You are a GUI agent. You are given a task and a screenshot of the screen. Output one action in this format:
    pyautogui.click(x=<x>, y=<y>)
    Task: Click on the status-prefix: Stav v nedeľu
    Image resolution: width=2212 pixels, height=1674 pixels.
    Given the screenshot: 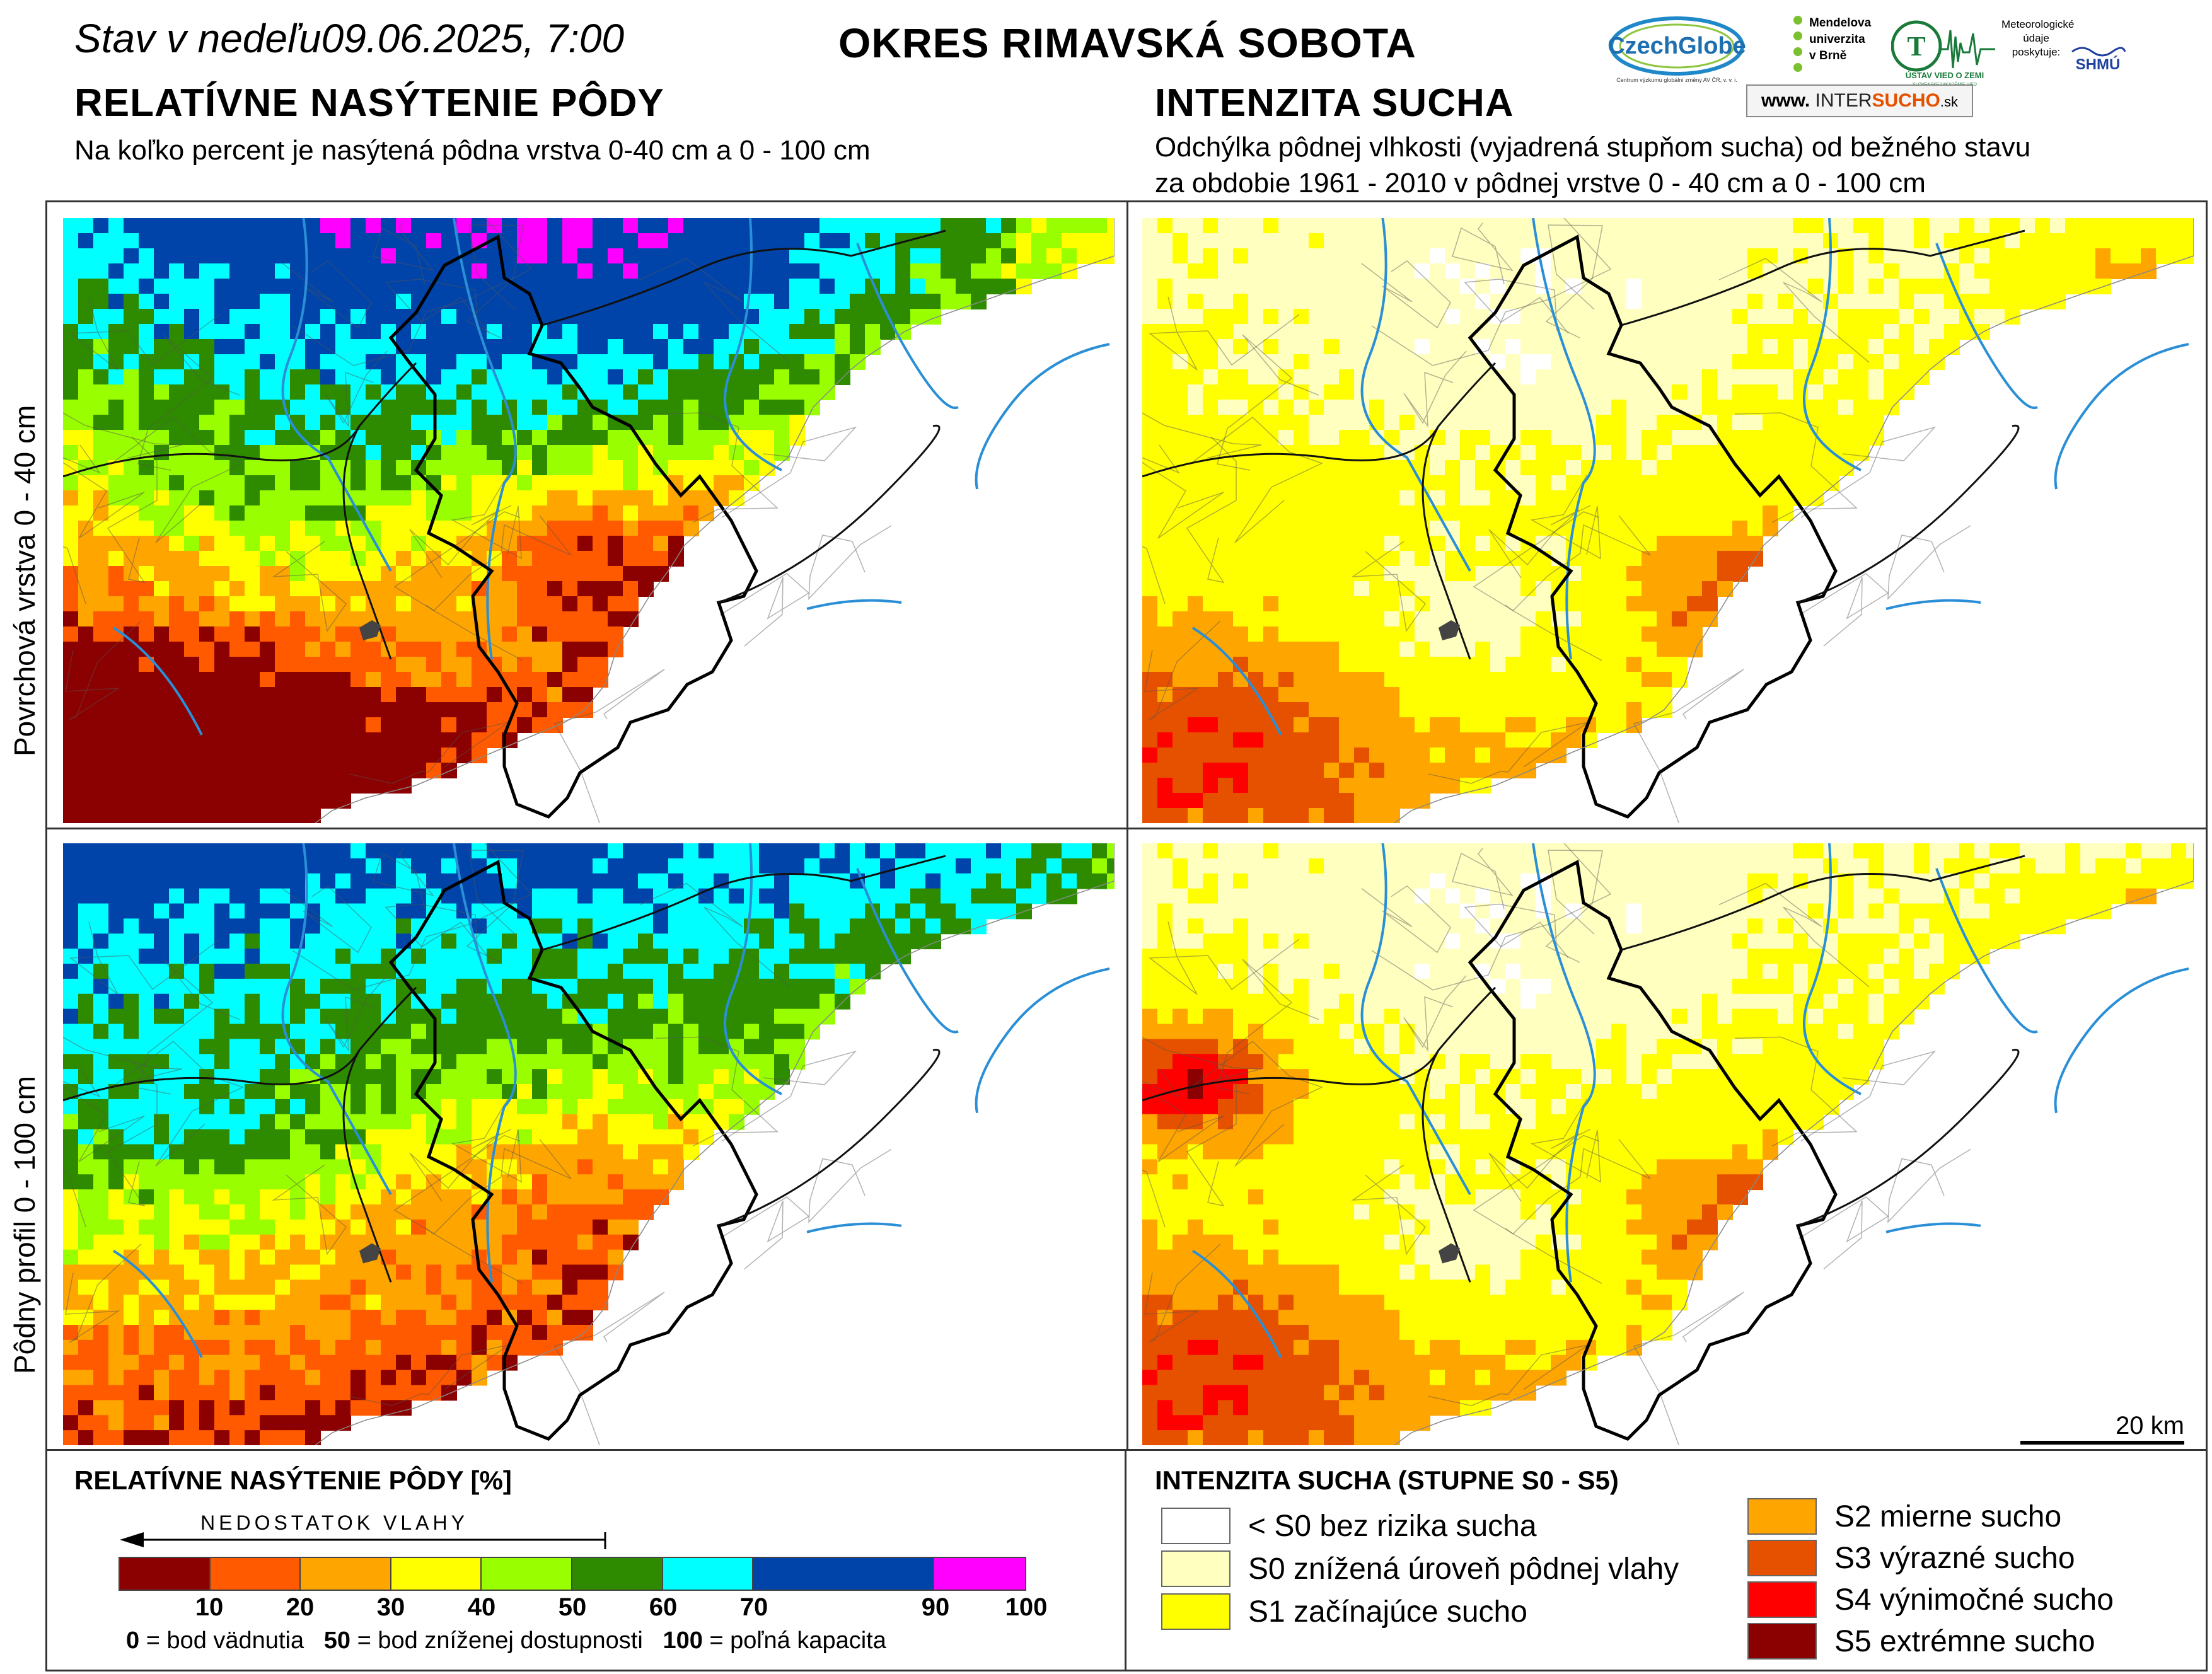 What is the action you would take?
    pyautogui.click(x=197, y=38)
    